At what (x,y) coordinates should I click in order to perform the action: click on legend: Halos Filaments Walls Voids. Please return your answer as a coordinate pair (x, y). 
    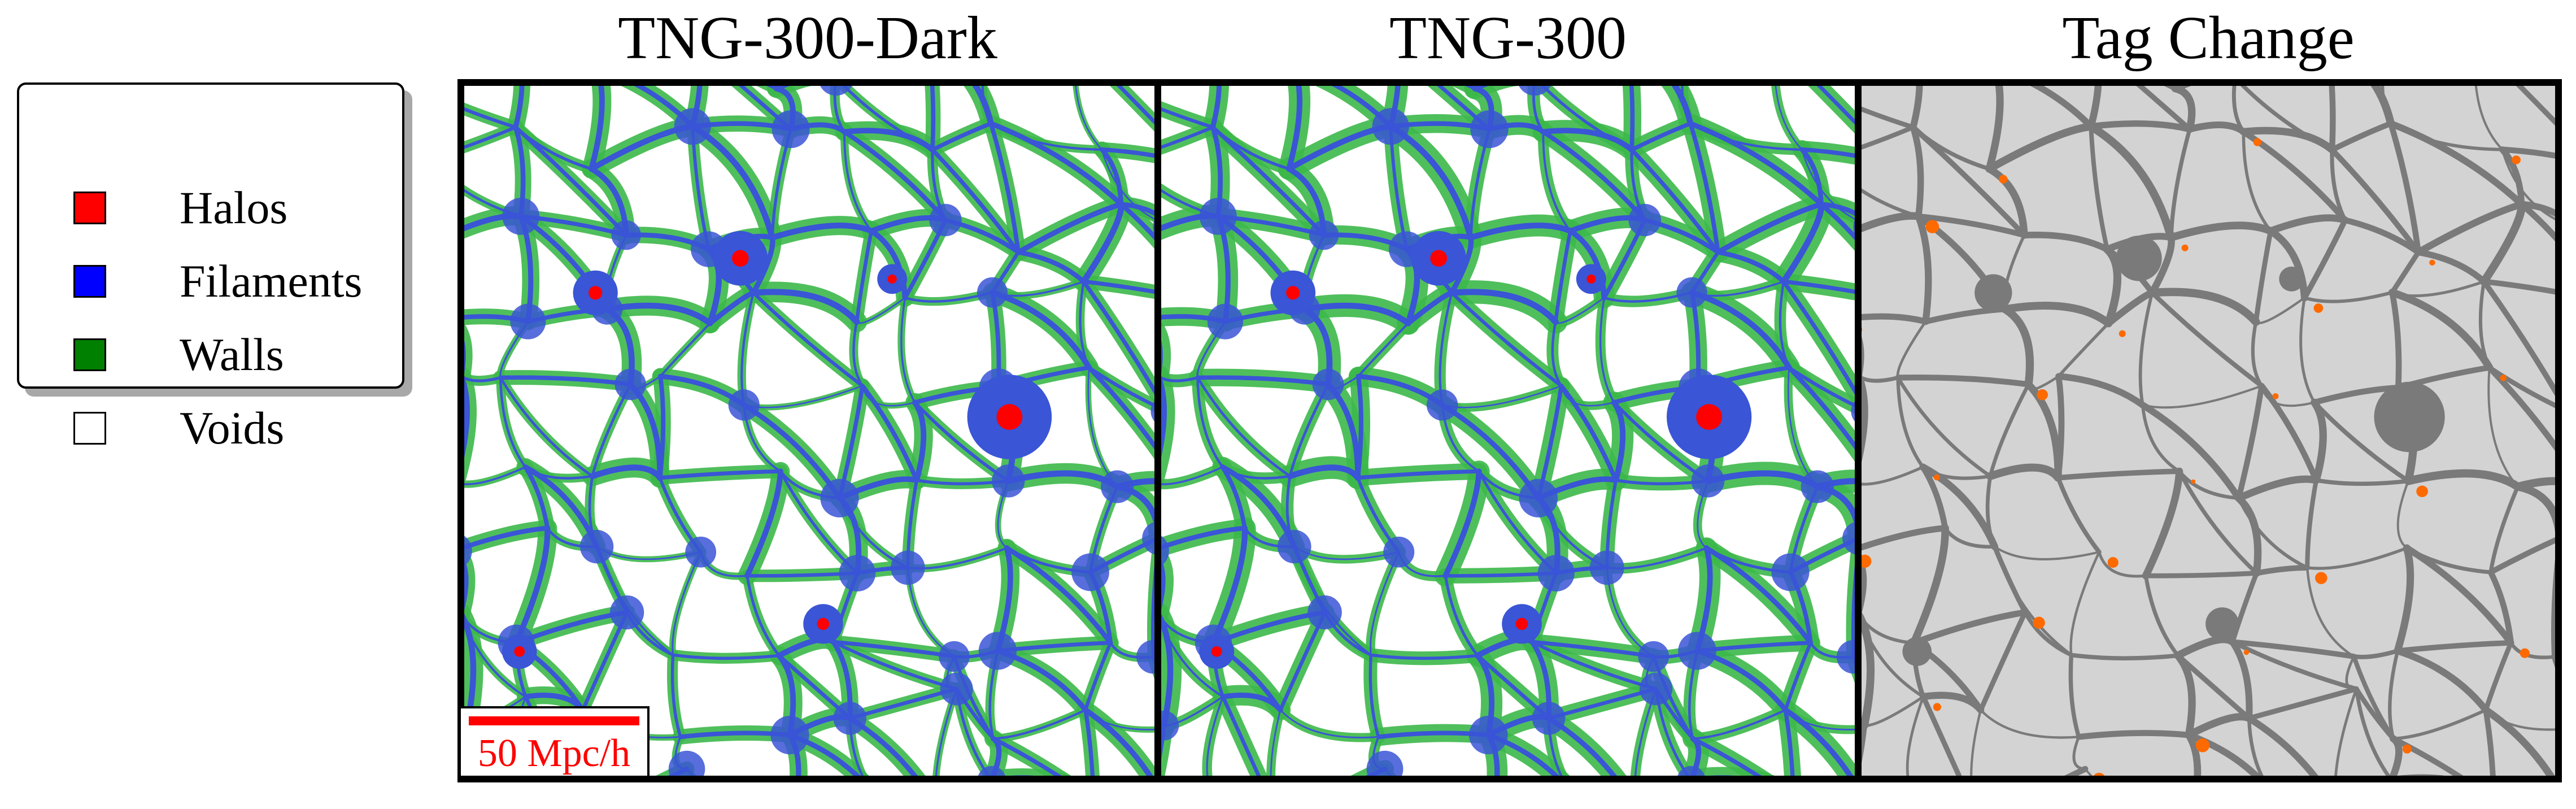
    Looking at the image, I should click on (210, 266).